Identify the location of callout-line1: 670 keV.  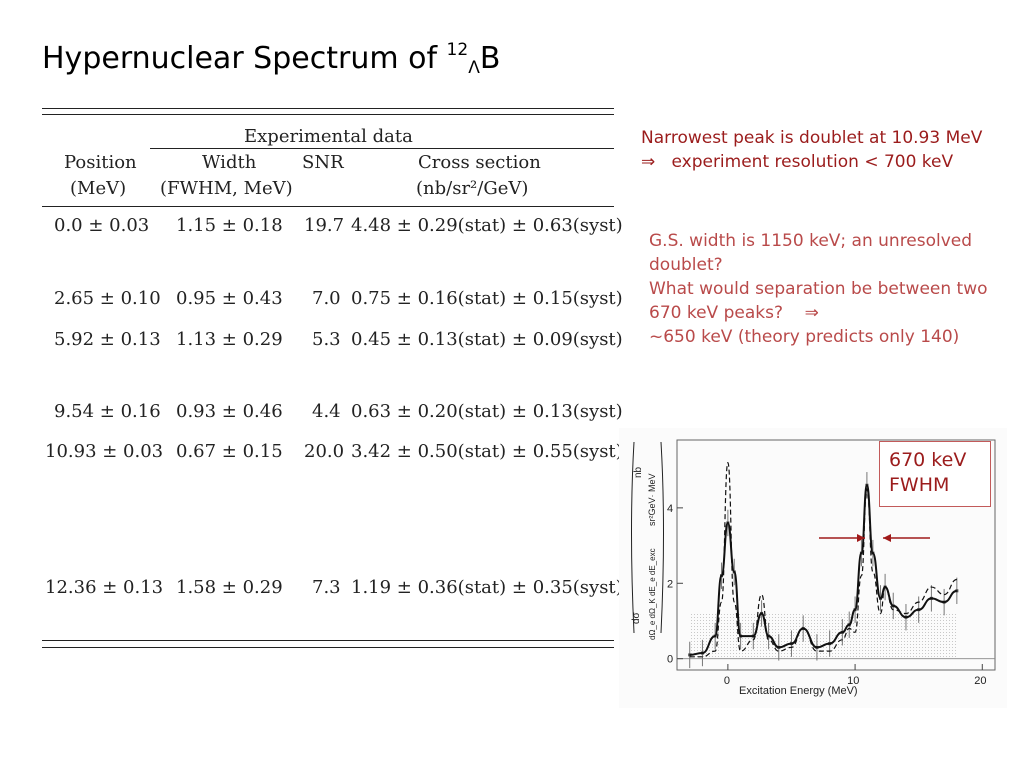
(928, 460).